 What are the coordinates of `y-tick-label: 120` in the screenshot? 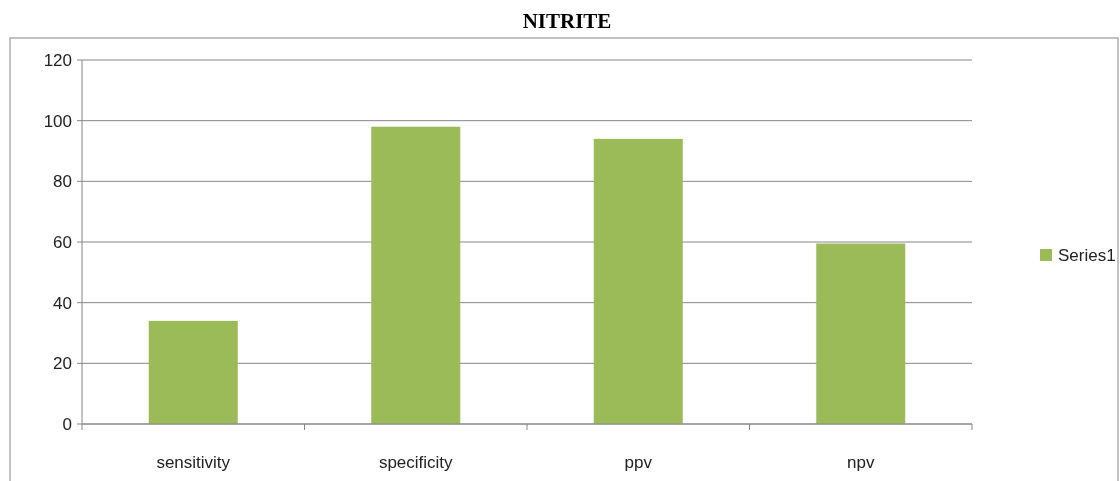 It's located at (57, 60).